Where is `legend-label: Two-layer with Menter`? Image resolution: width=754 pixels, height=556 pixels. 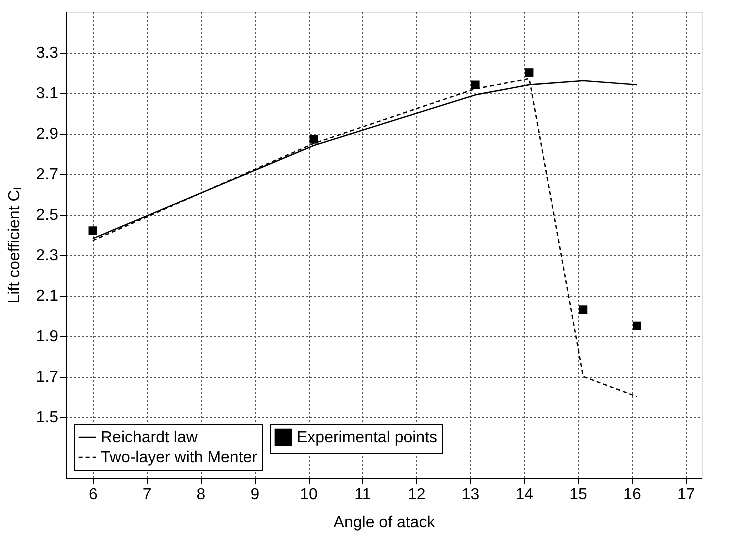
legend-label: Two-layer with Menter is located at coordinates (179, 458).